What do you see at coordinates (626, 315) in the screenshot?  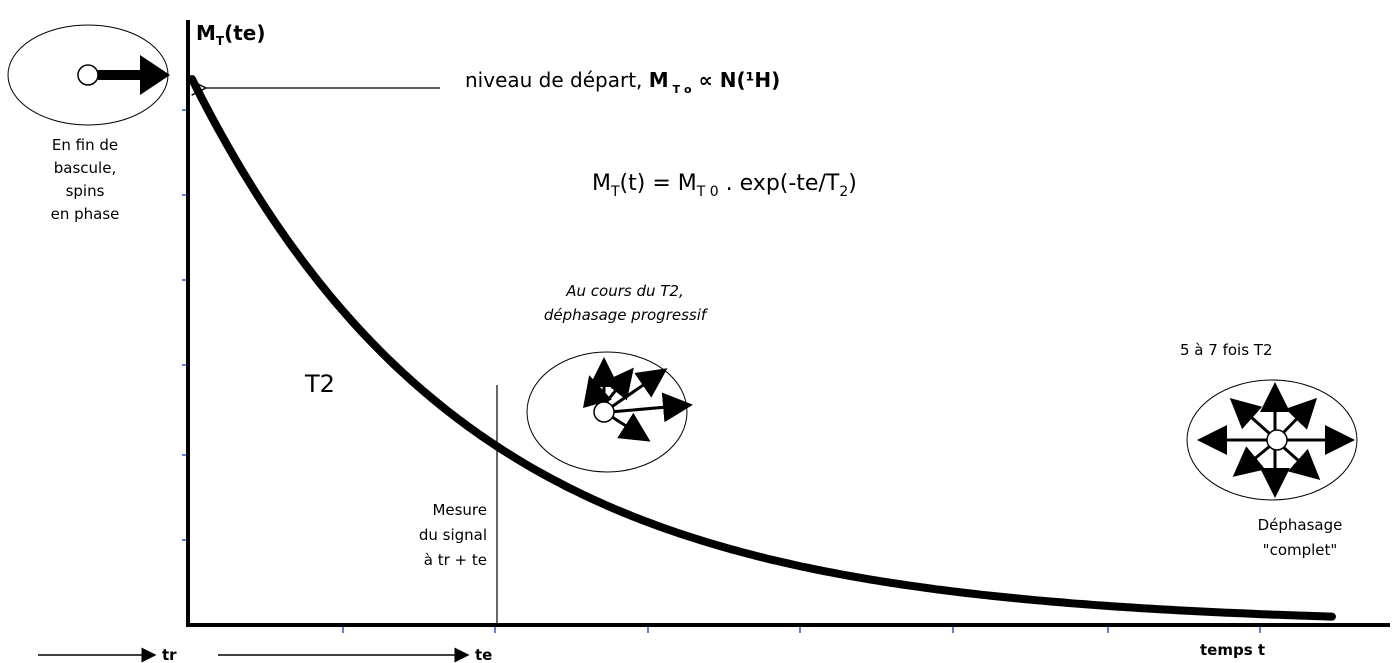 I see `text-line: déphasage progressif` at bounding box center [626, 315].